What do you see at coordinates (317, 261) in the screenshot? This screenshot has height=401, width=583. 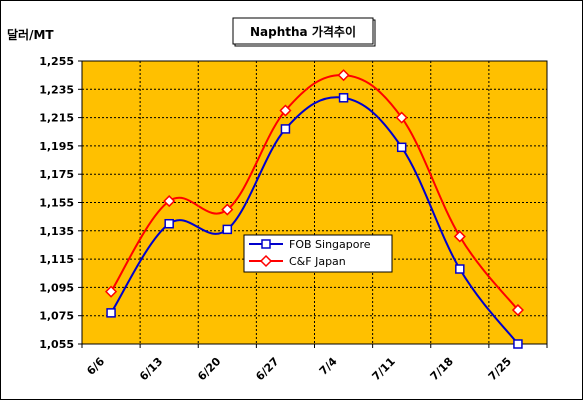 I see `legend-label: C&F Japan` at bounding box center [317, 261].